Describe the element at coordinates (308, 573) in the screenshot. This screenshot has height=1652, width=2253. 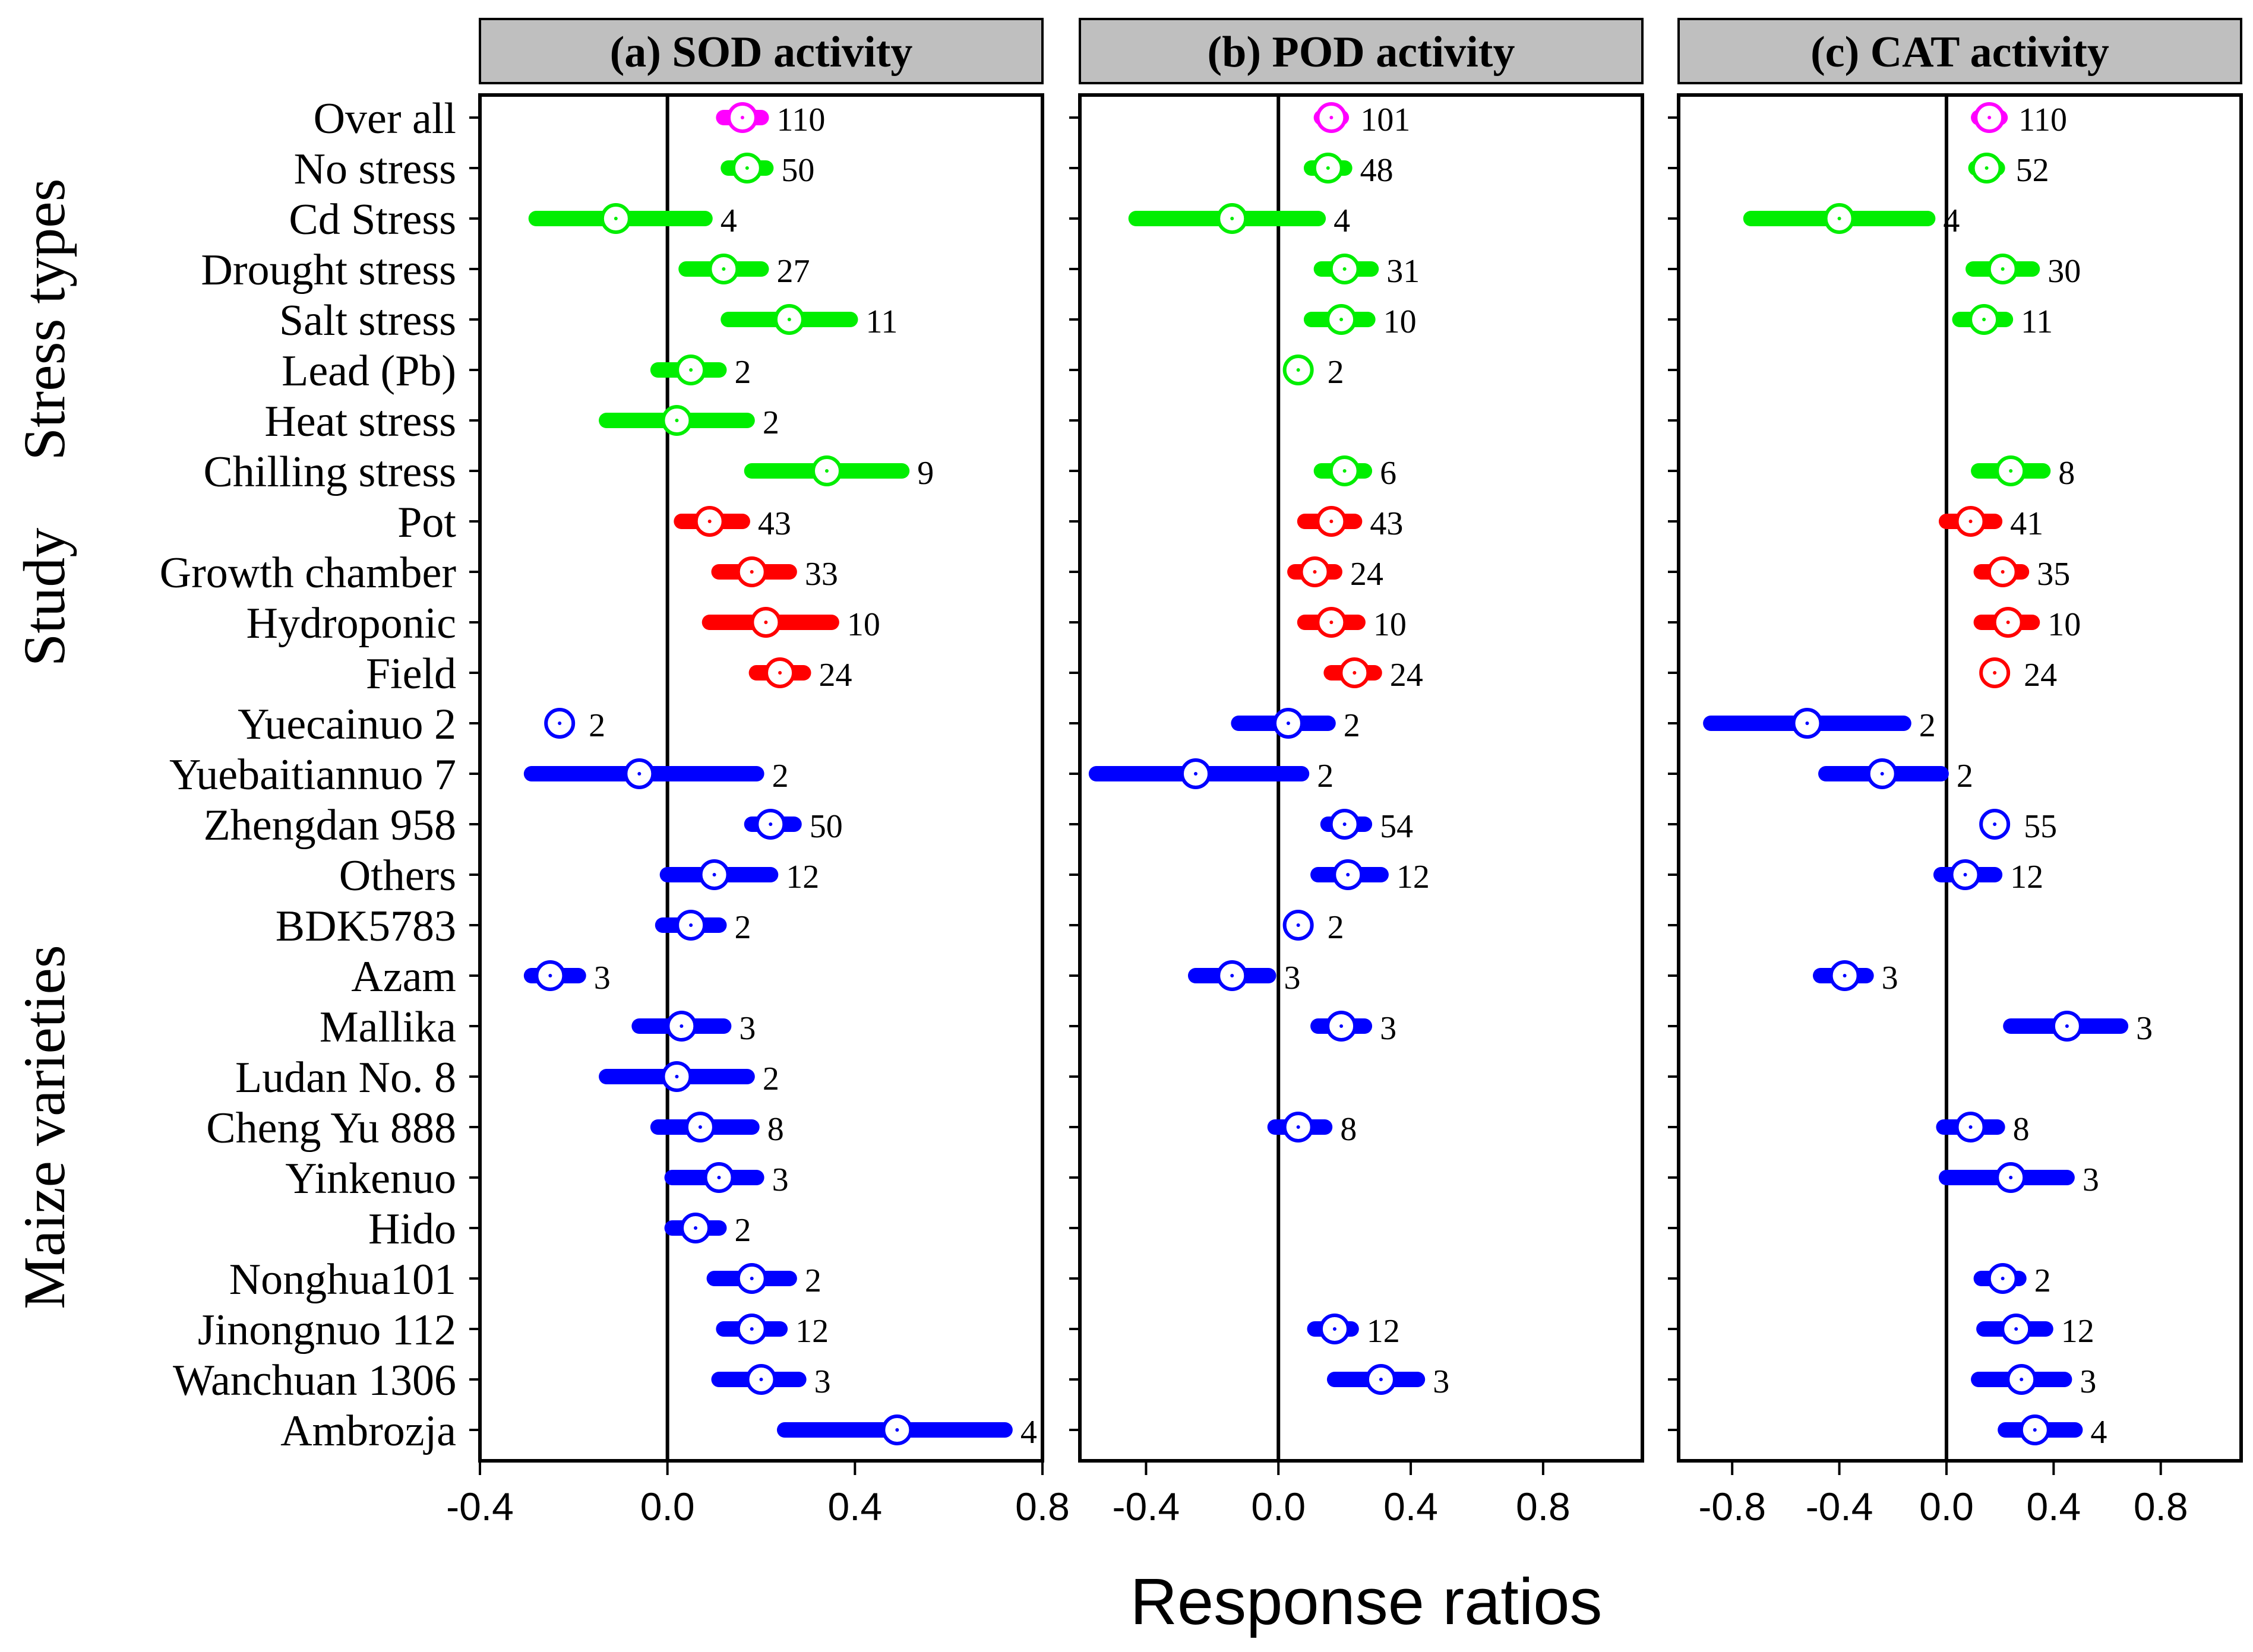
I see `row-label: Growth chamber` at that location.